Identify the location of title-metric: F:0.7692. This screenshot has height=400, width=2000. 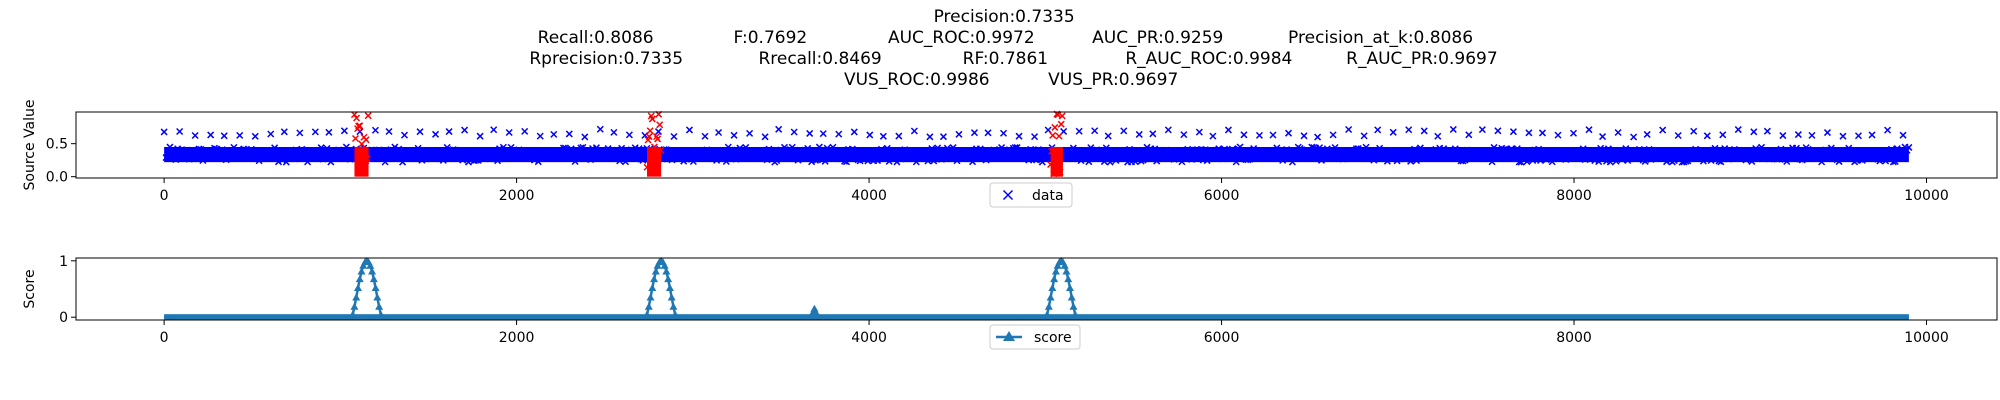
(771, 38).